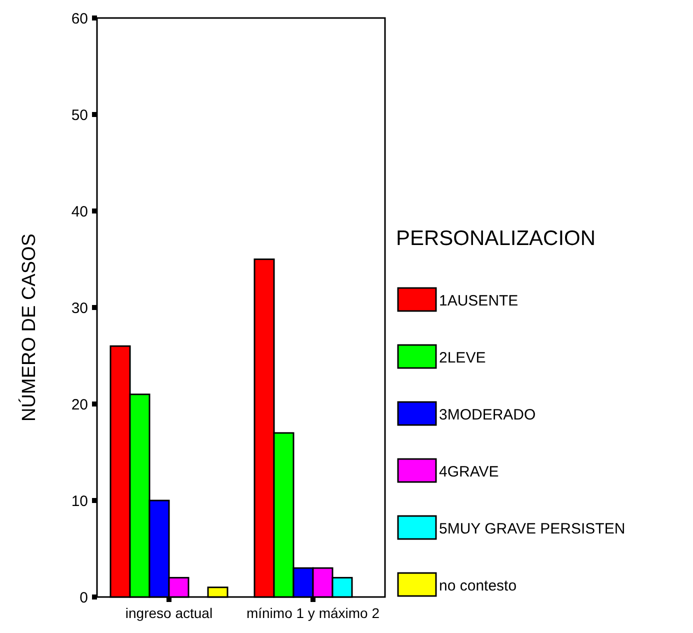 This screenshot has width=693, height=633. What do you see at coordinates (29, 328) in the screenshot?
I see `y-axis-title: NÚMERO DE CASOS` at bounding box center [29, 328].